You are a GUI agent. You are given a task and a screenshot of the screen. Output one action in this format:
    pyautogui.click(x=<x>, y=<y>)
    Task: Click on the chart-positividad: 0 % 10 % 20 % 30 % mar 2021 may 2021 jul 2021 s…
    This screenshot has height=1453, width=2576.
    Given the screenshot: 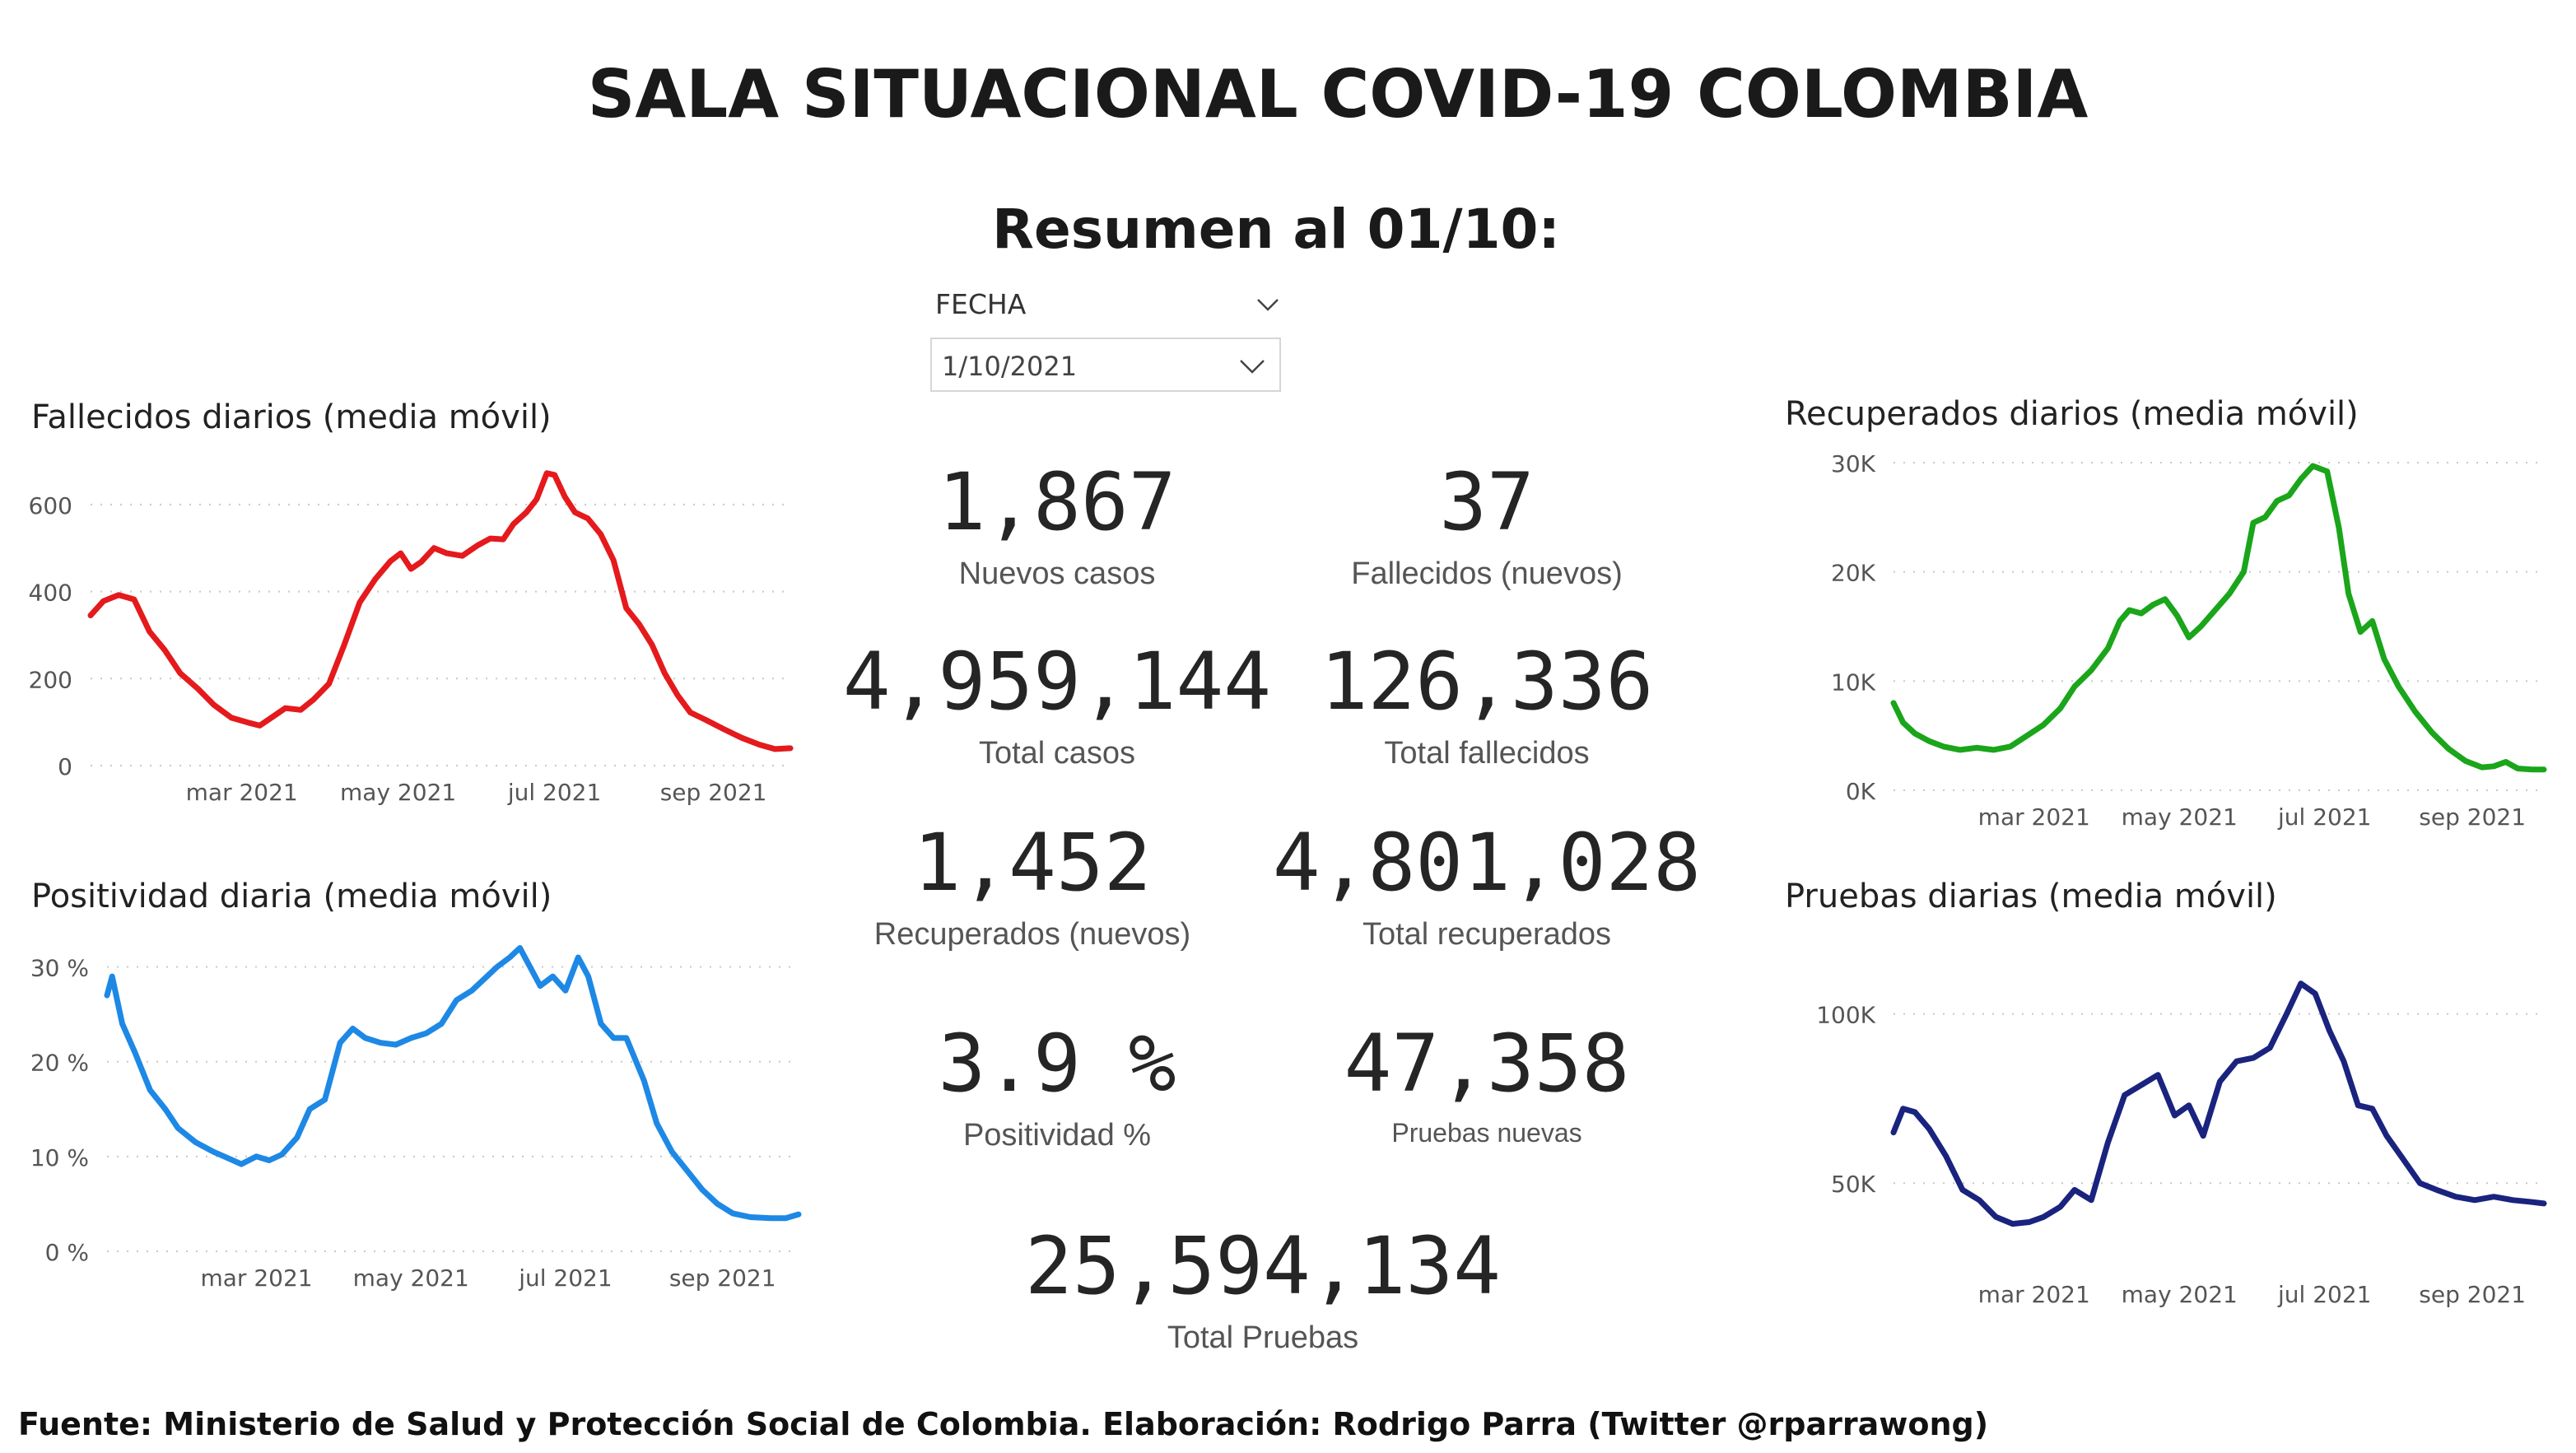 What is the action you would take?
    pyautogui.click(x=416, y=1118)
    